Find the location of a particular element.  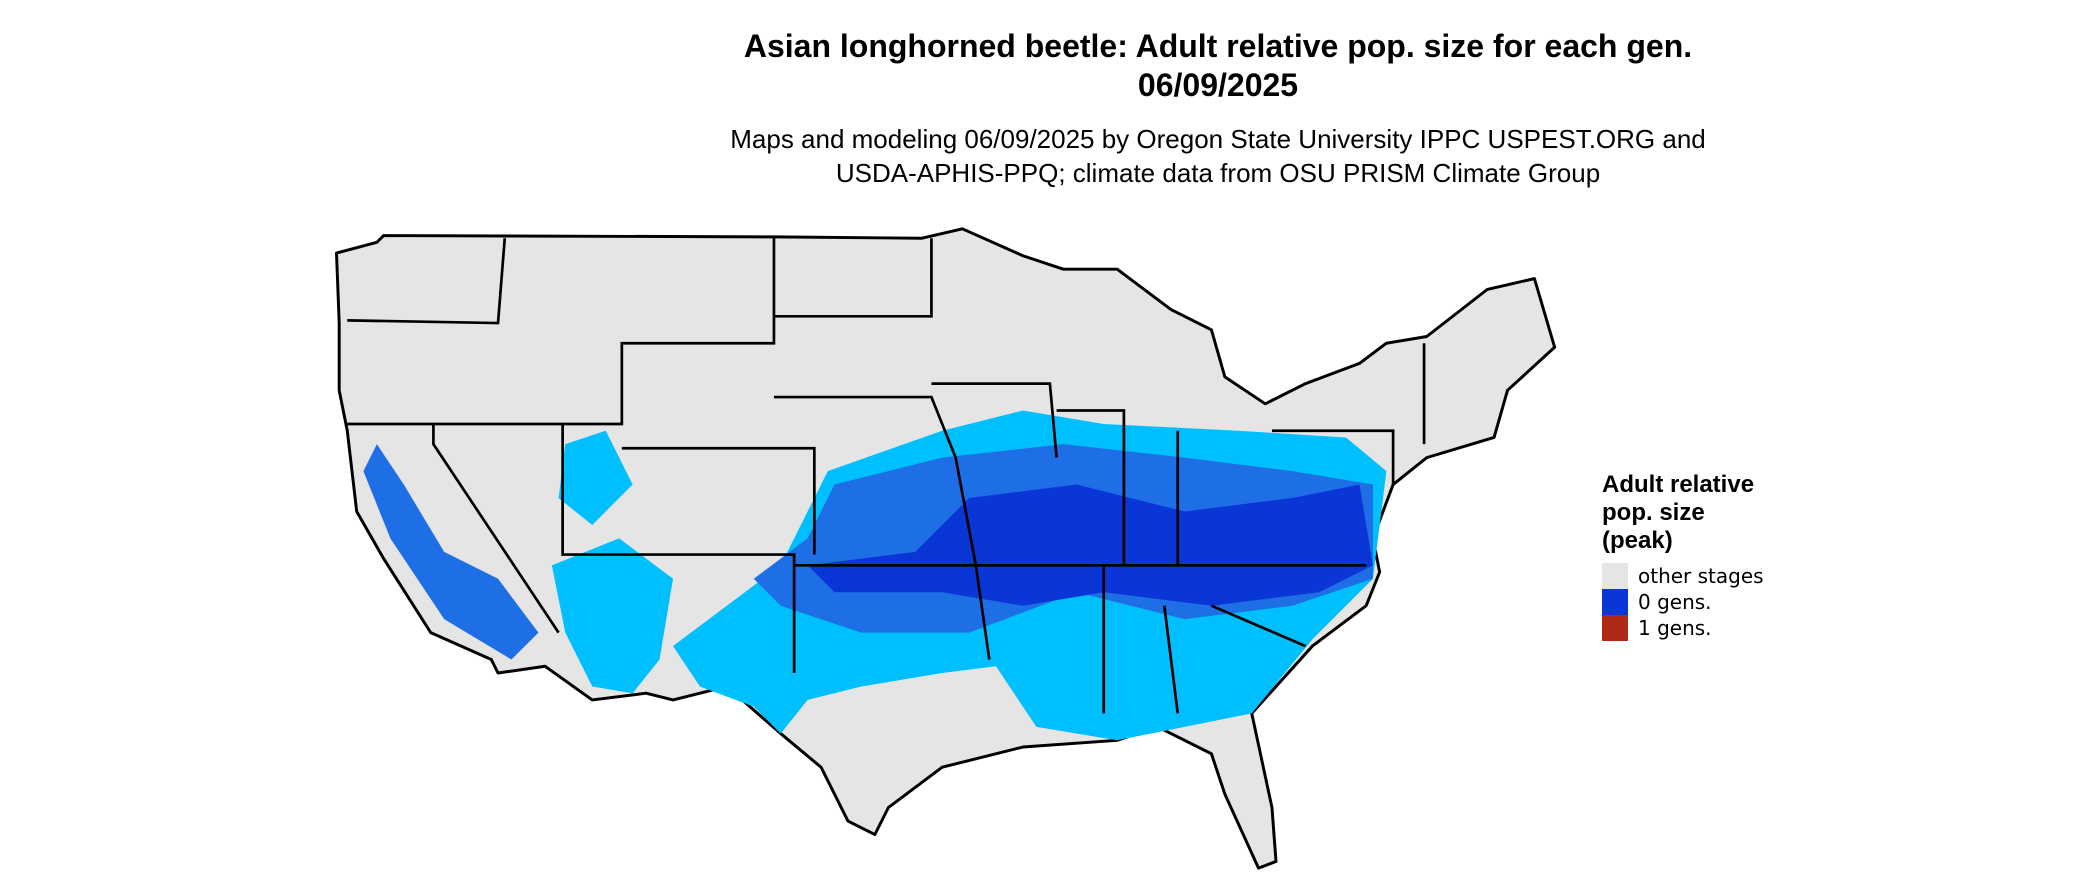

region-southwest is located at coordinates (612, 616).